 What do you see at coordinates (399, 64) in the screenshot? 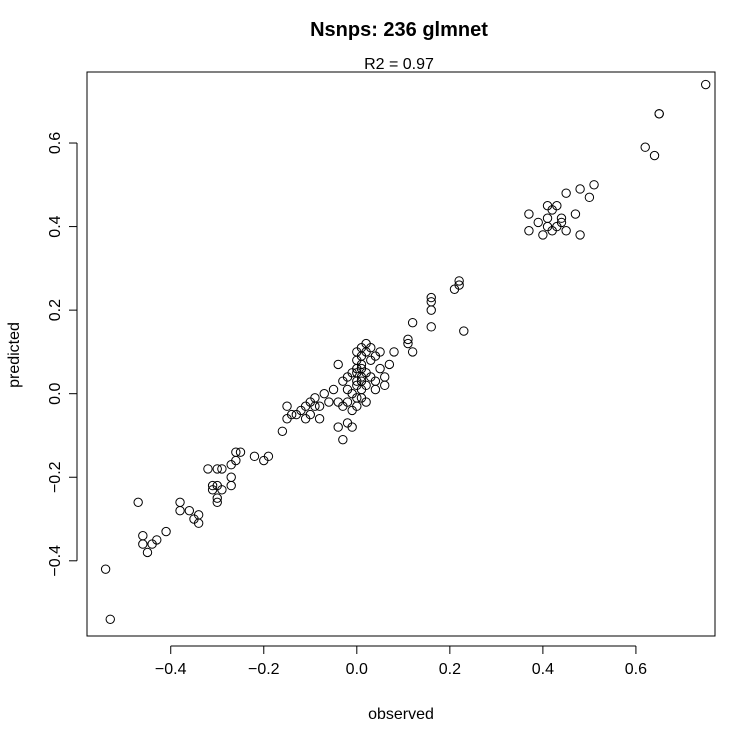
I see `chart-subtitle: R2 = 0.97` at bounding box center [399, 64].